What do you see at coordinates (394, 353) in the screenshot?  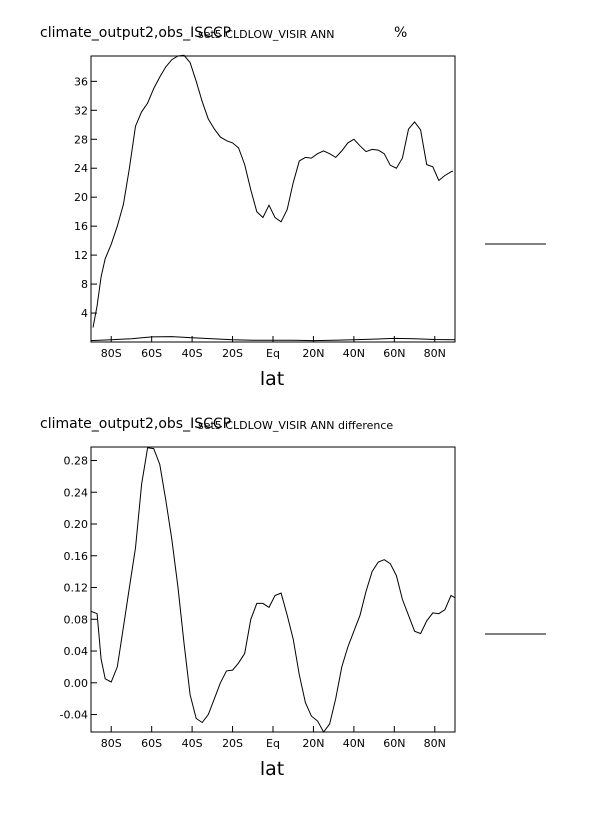 I see `panel-1-x-tick-label: 60N` at bounding box center [394, 353].